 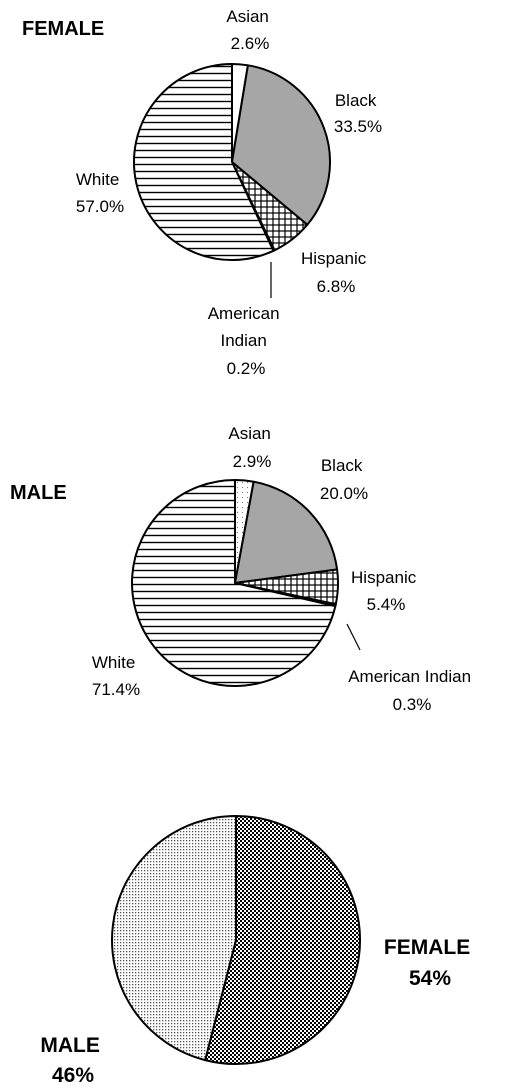 What do you see at coordinates (430, 963) in the screenshot?
I see `gender-female-label: FEMALE 54%` at bounding box center [430, 963].